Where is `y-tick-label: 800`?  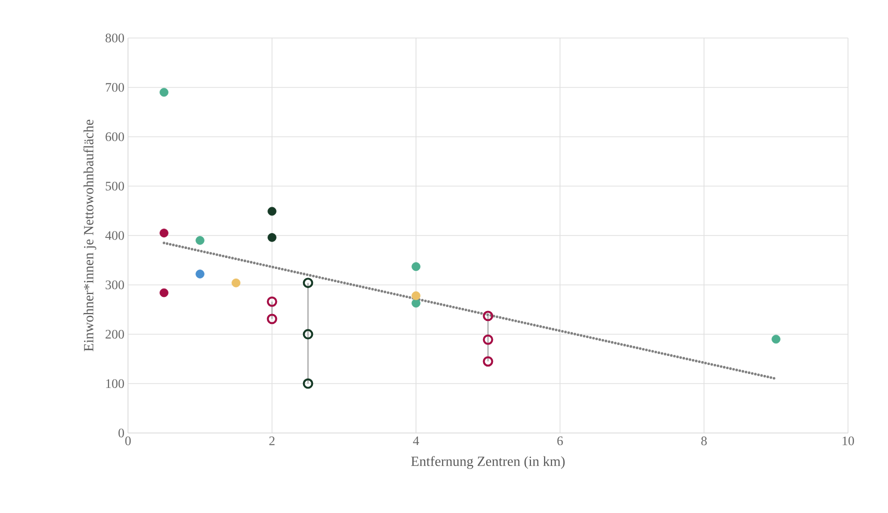
y-tick-label: 800 is located at coordinates (115, 38).